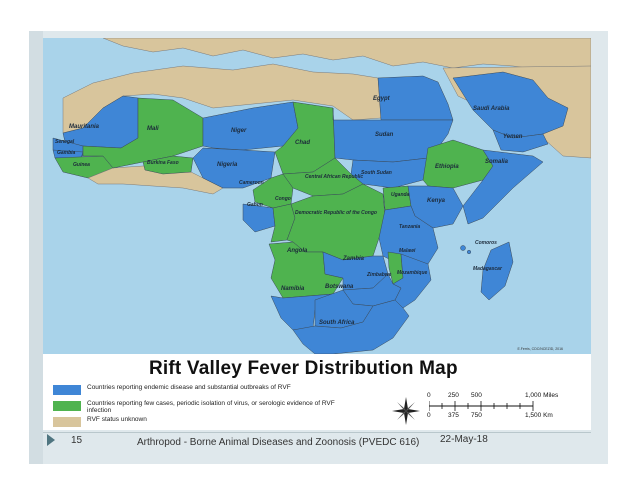 The image size is (638, 493). What do you see at coordinates (337, 323) in the screenshot?
I see `label-south-africa: South Africa` at bounding box center [337, 323].